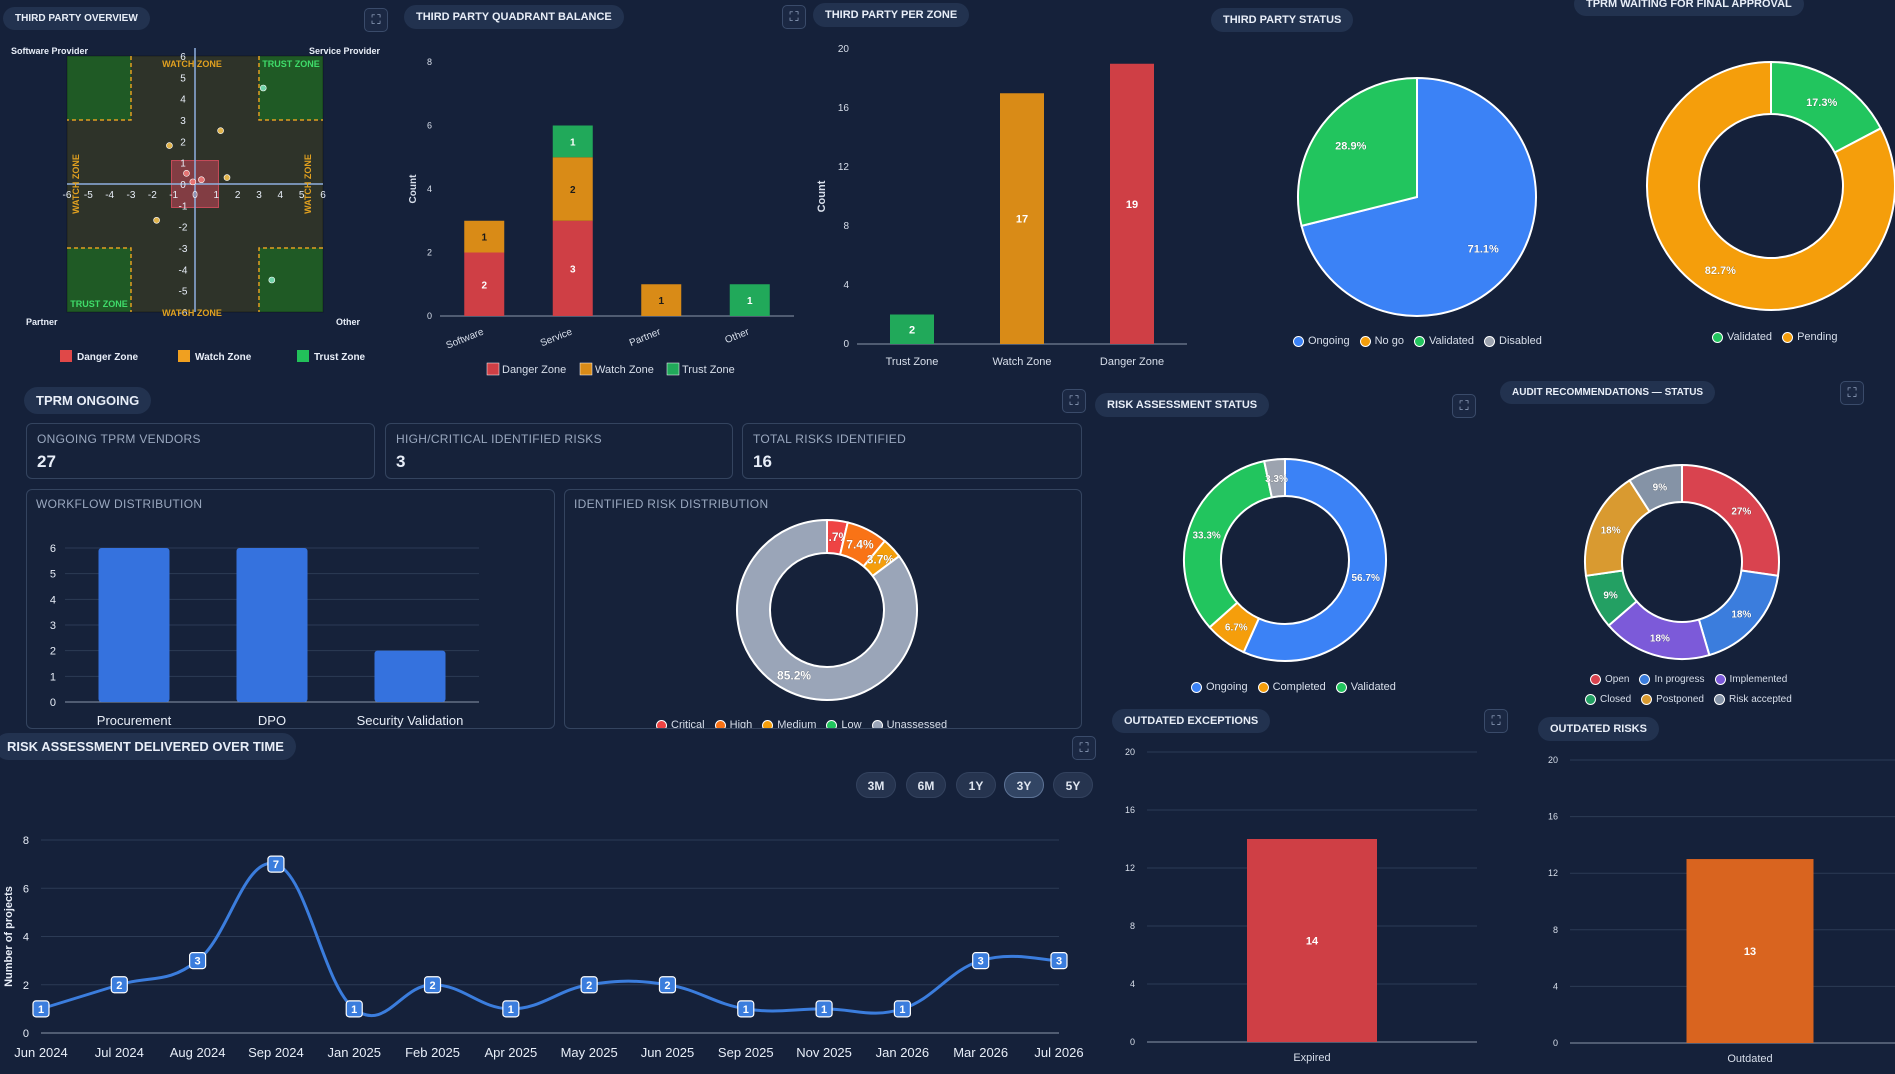 This screenshot has height=1074, width=1895. Describe the element at coordinates (410, 720) in the screenshot. I see `x-tick-label: Security Validation` at that location.